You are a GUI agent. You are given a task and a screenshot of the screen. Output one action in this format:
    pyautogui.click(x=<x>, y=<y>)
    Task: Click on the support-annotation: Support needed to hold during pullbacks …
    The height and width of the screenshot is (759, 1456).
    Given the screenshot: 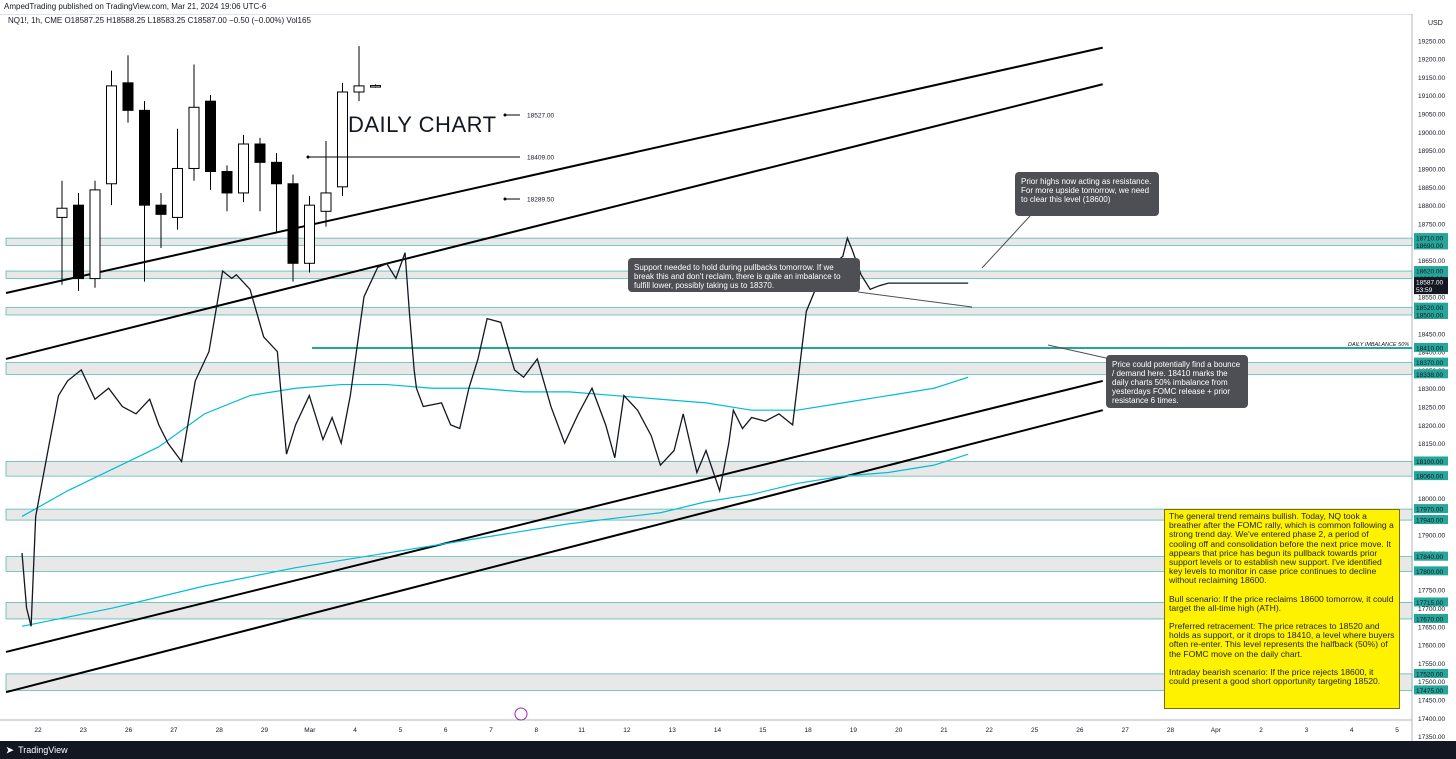 What is the action you would take?
    pyautogui.click(x=744, y=275)
    